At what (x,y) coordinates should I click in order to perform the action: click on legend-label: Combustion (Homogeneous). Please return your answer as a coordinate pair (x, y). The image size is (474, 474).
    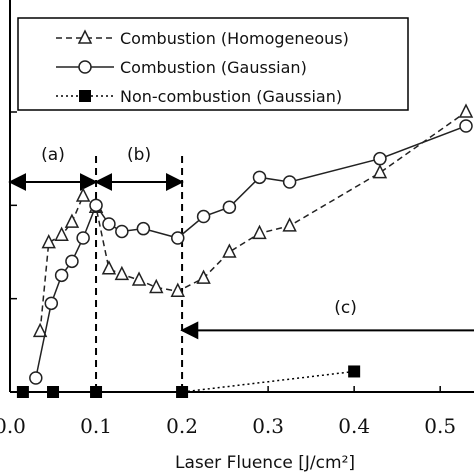
    Looking at the image, I should click on (234, 38).